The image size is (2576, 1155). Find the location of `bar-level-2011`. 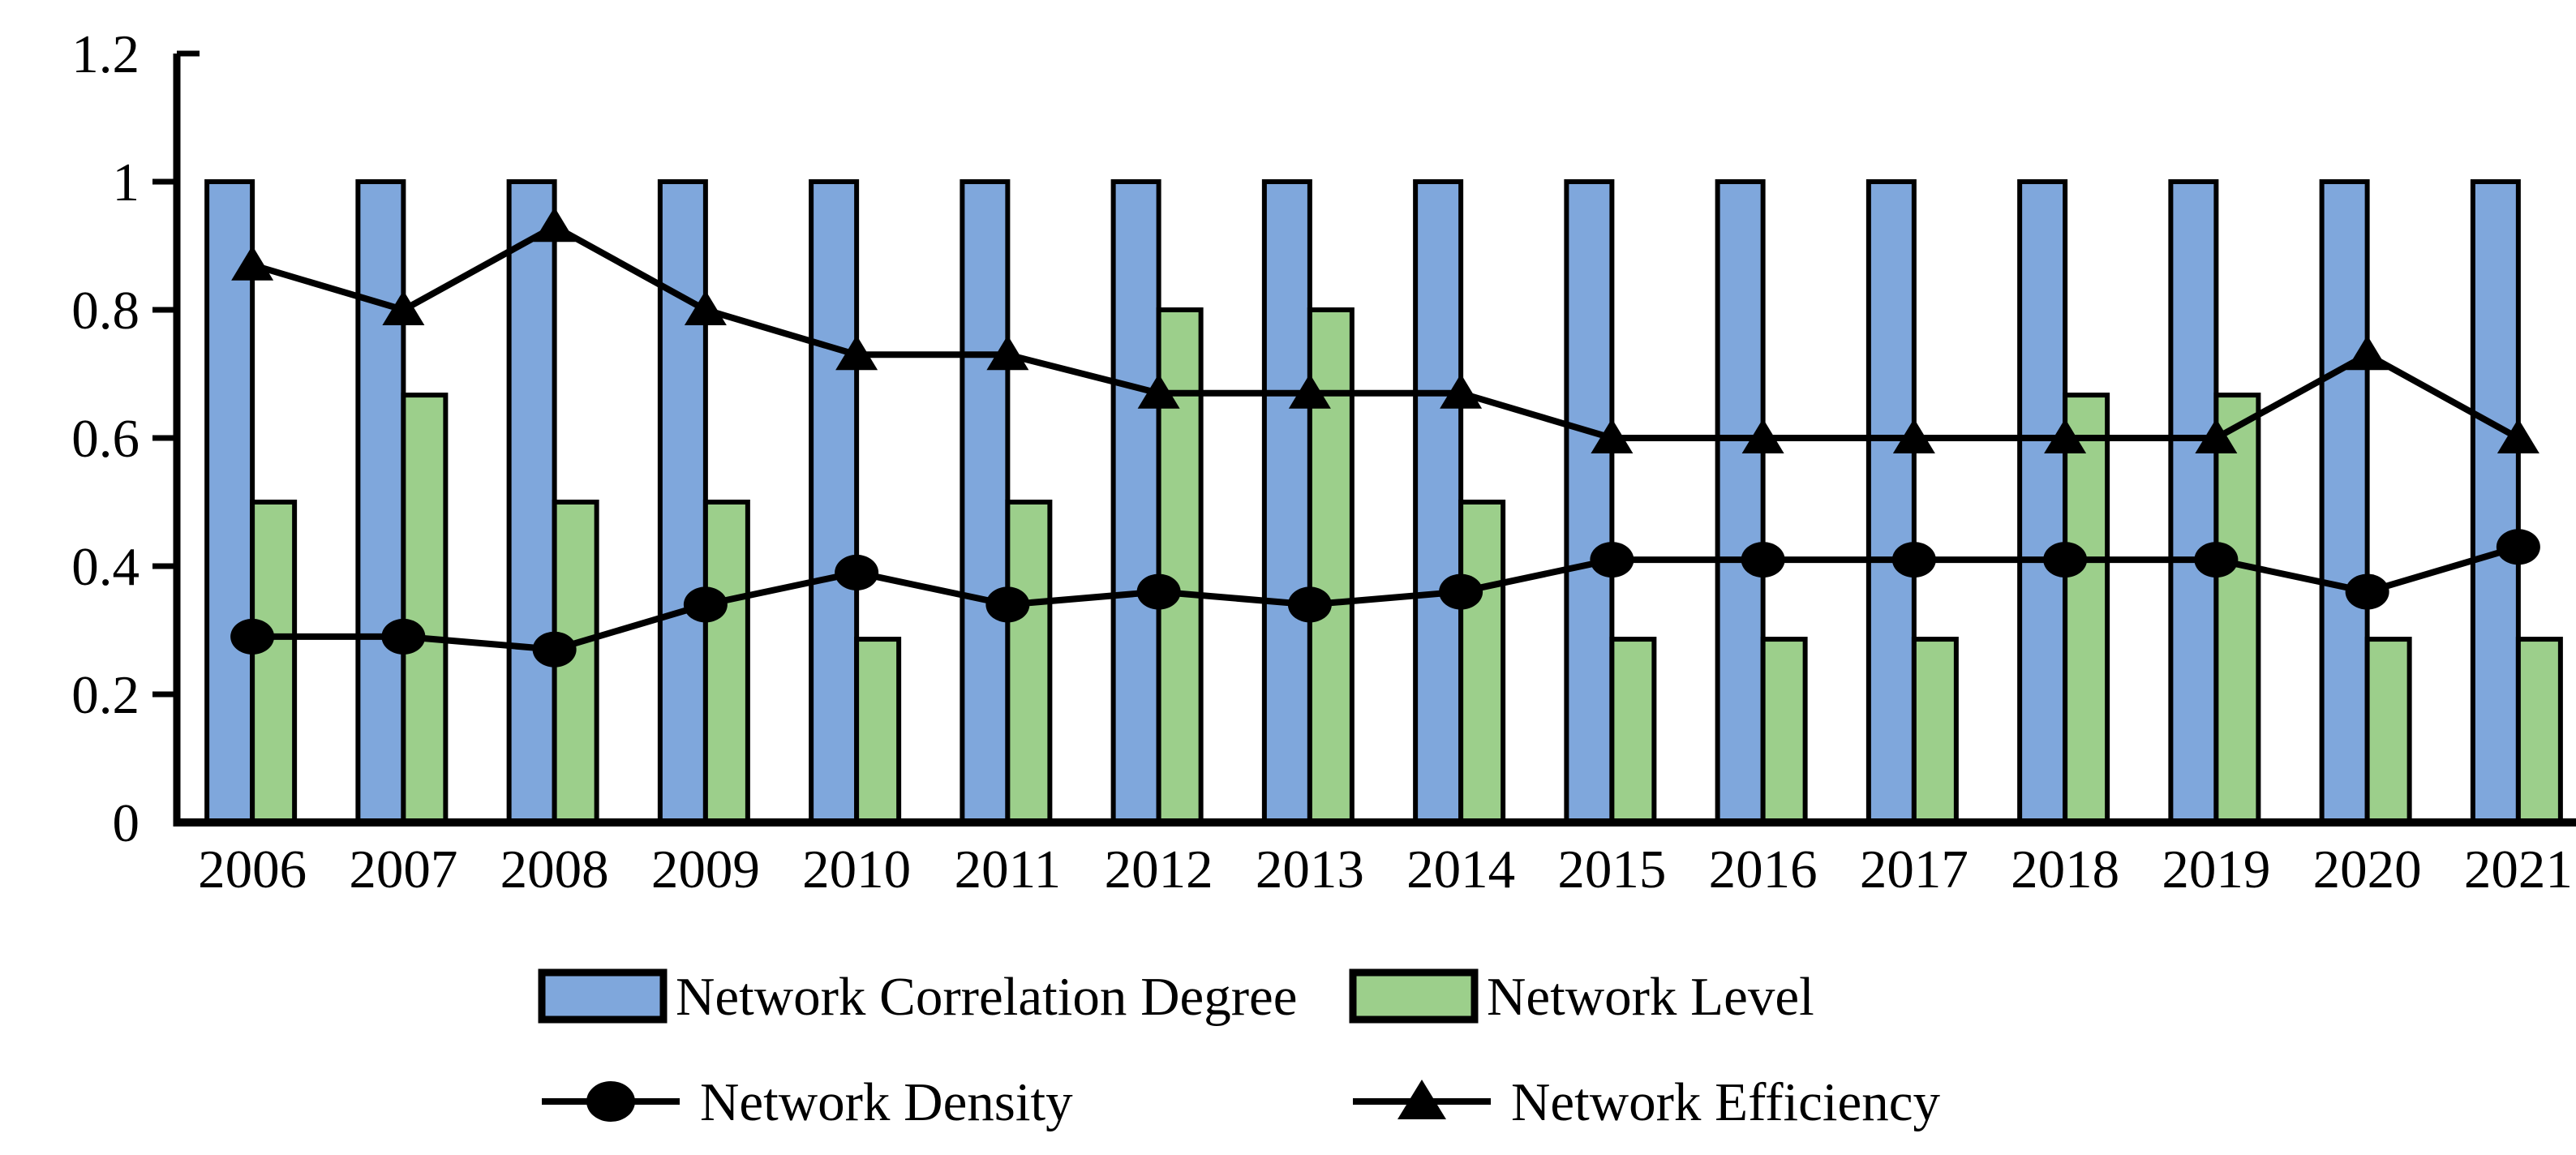

bar-level-2011 is located at coordinates (1029, 662).